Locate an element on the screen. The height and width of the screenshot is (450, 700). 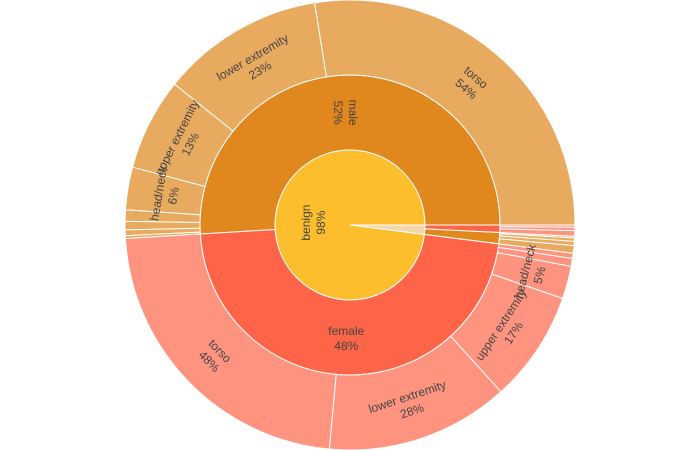
sunburst-benign-female-head-neck-percent: 5% is located at coordinates (540, 275).